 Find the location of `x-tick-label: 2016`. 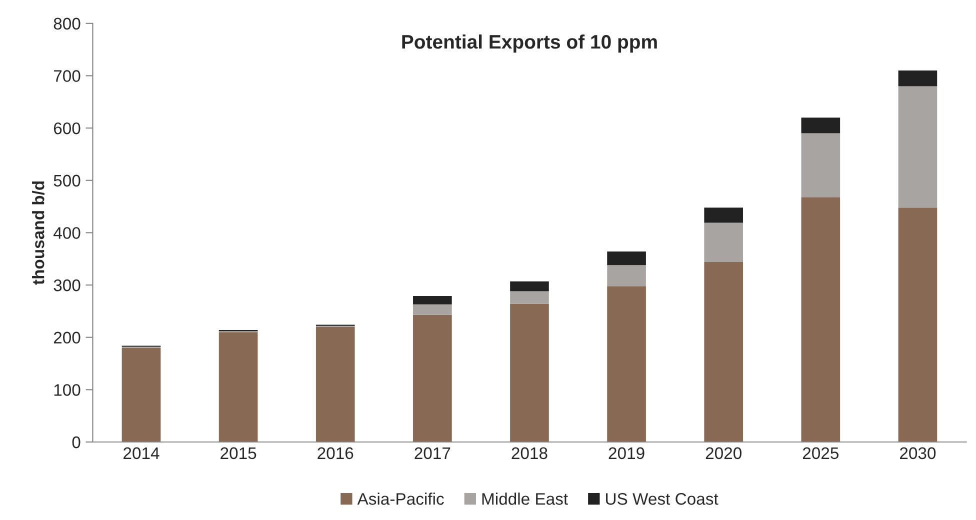

x-tick-label: 2016 is located at coordinates (336, 453).